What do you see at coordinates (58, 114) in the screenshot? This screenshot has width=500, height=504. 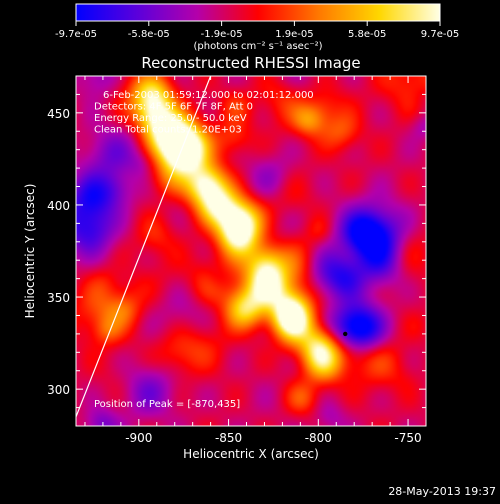 I see `y-tick-label: 450` at bounding box center [58, 114].